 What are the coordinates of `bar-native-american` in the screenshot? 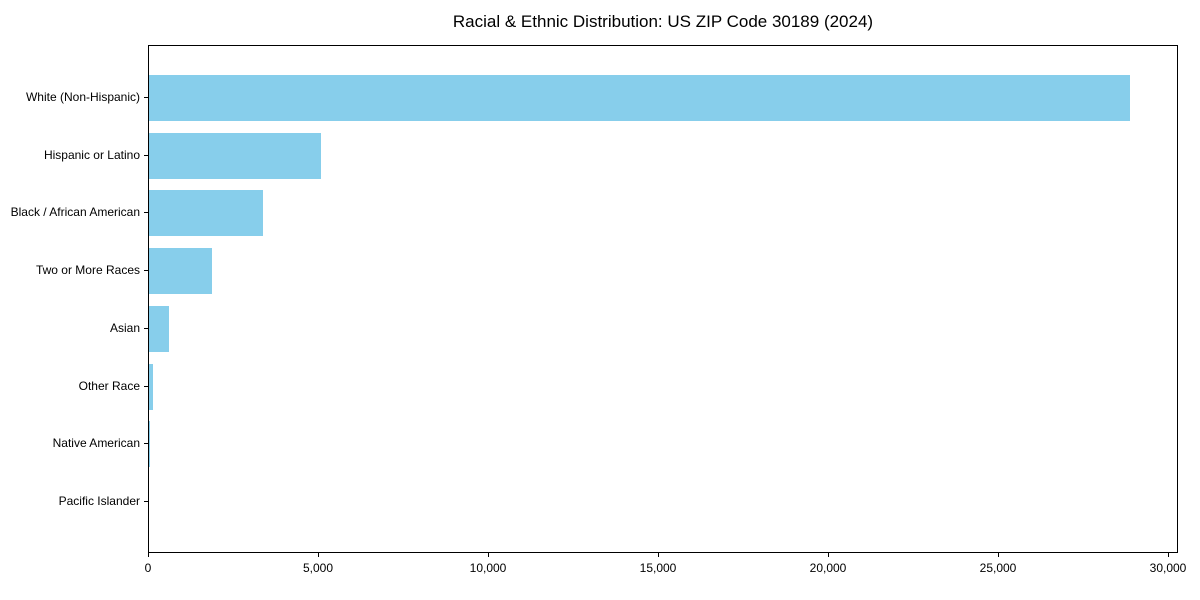 It's located at (149, 444).